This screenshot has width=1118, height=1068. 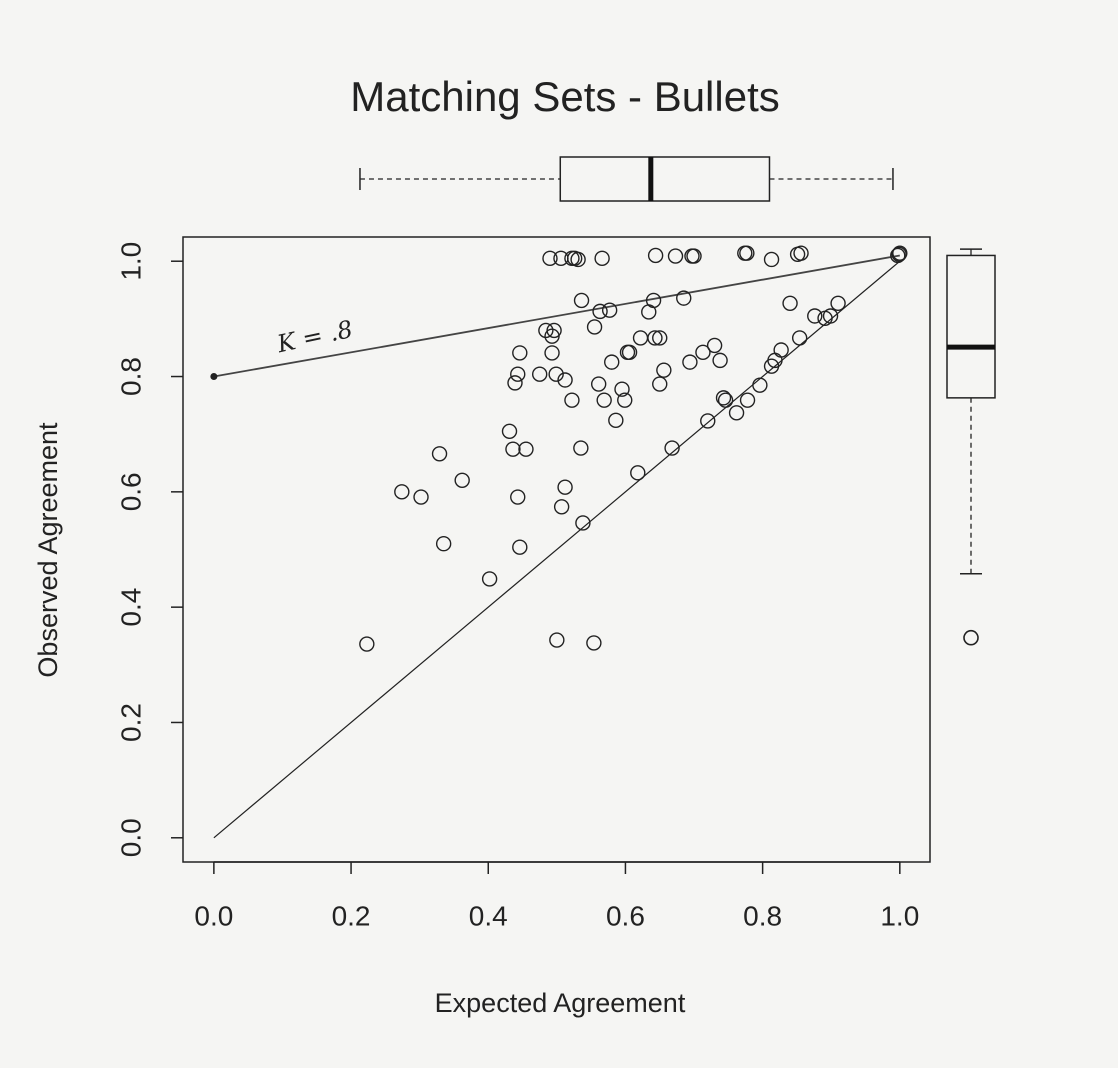 I want to click on reference-line, so click(x=556, y=316).